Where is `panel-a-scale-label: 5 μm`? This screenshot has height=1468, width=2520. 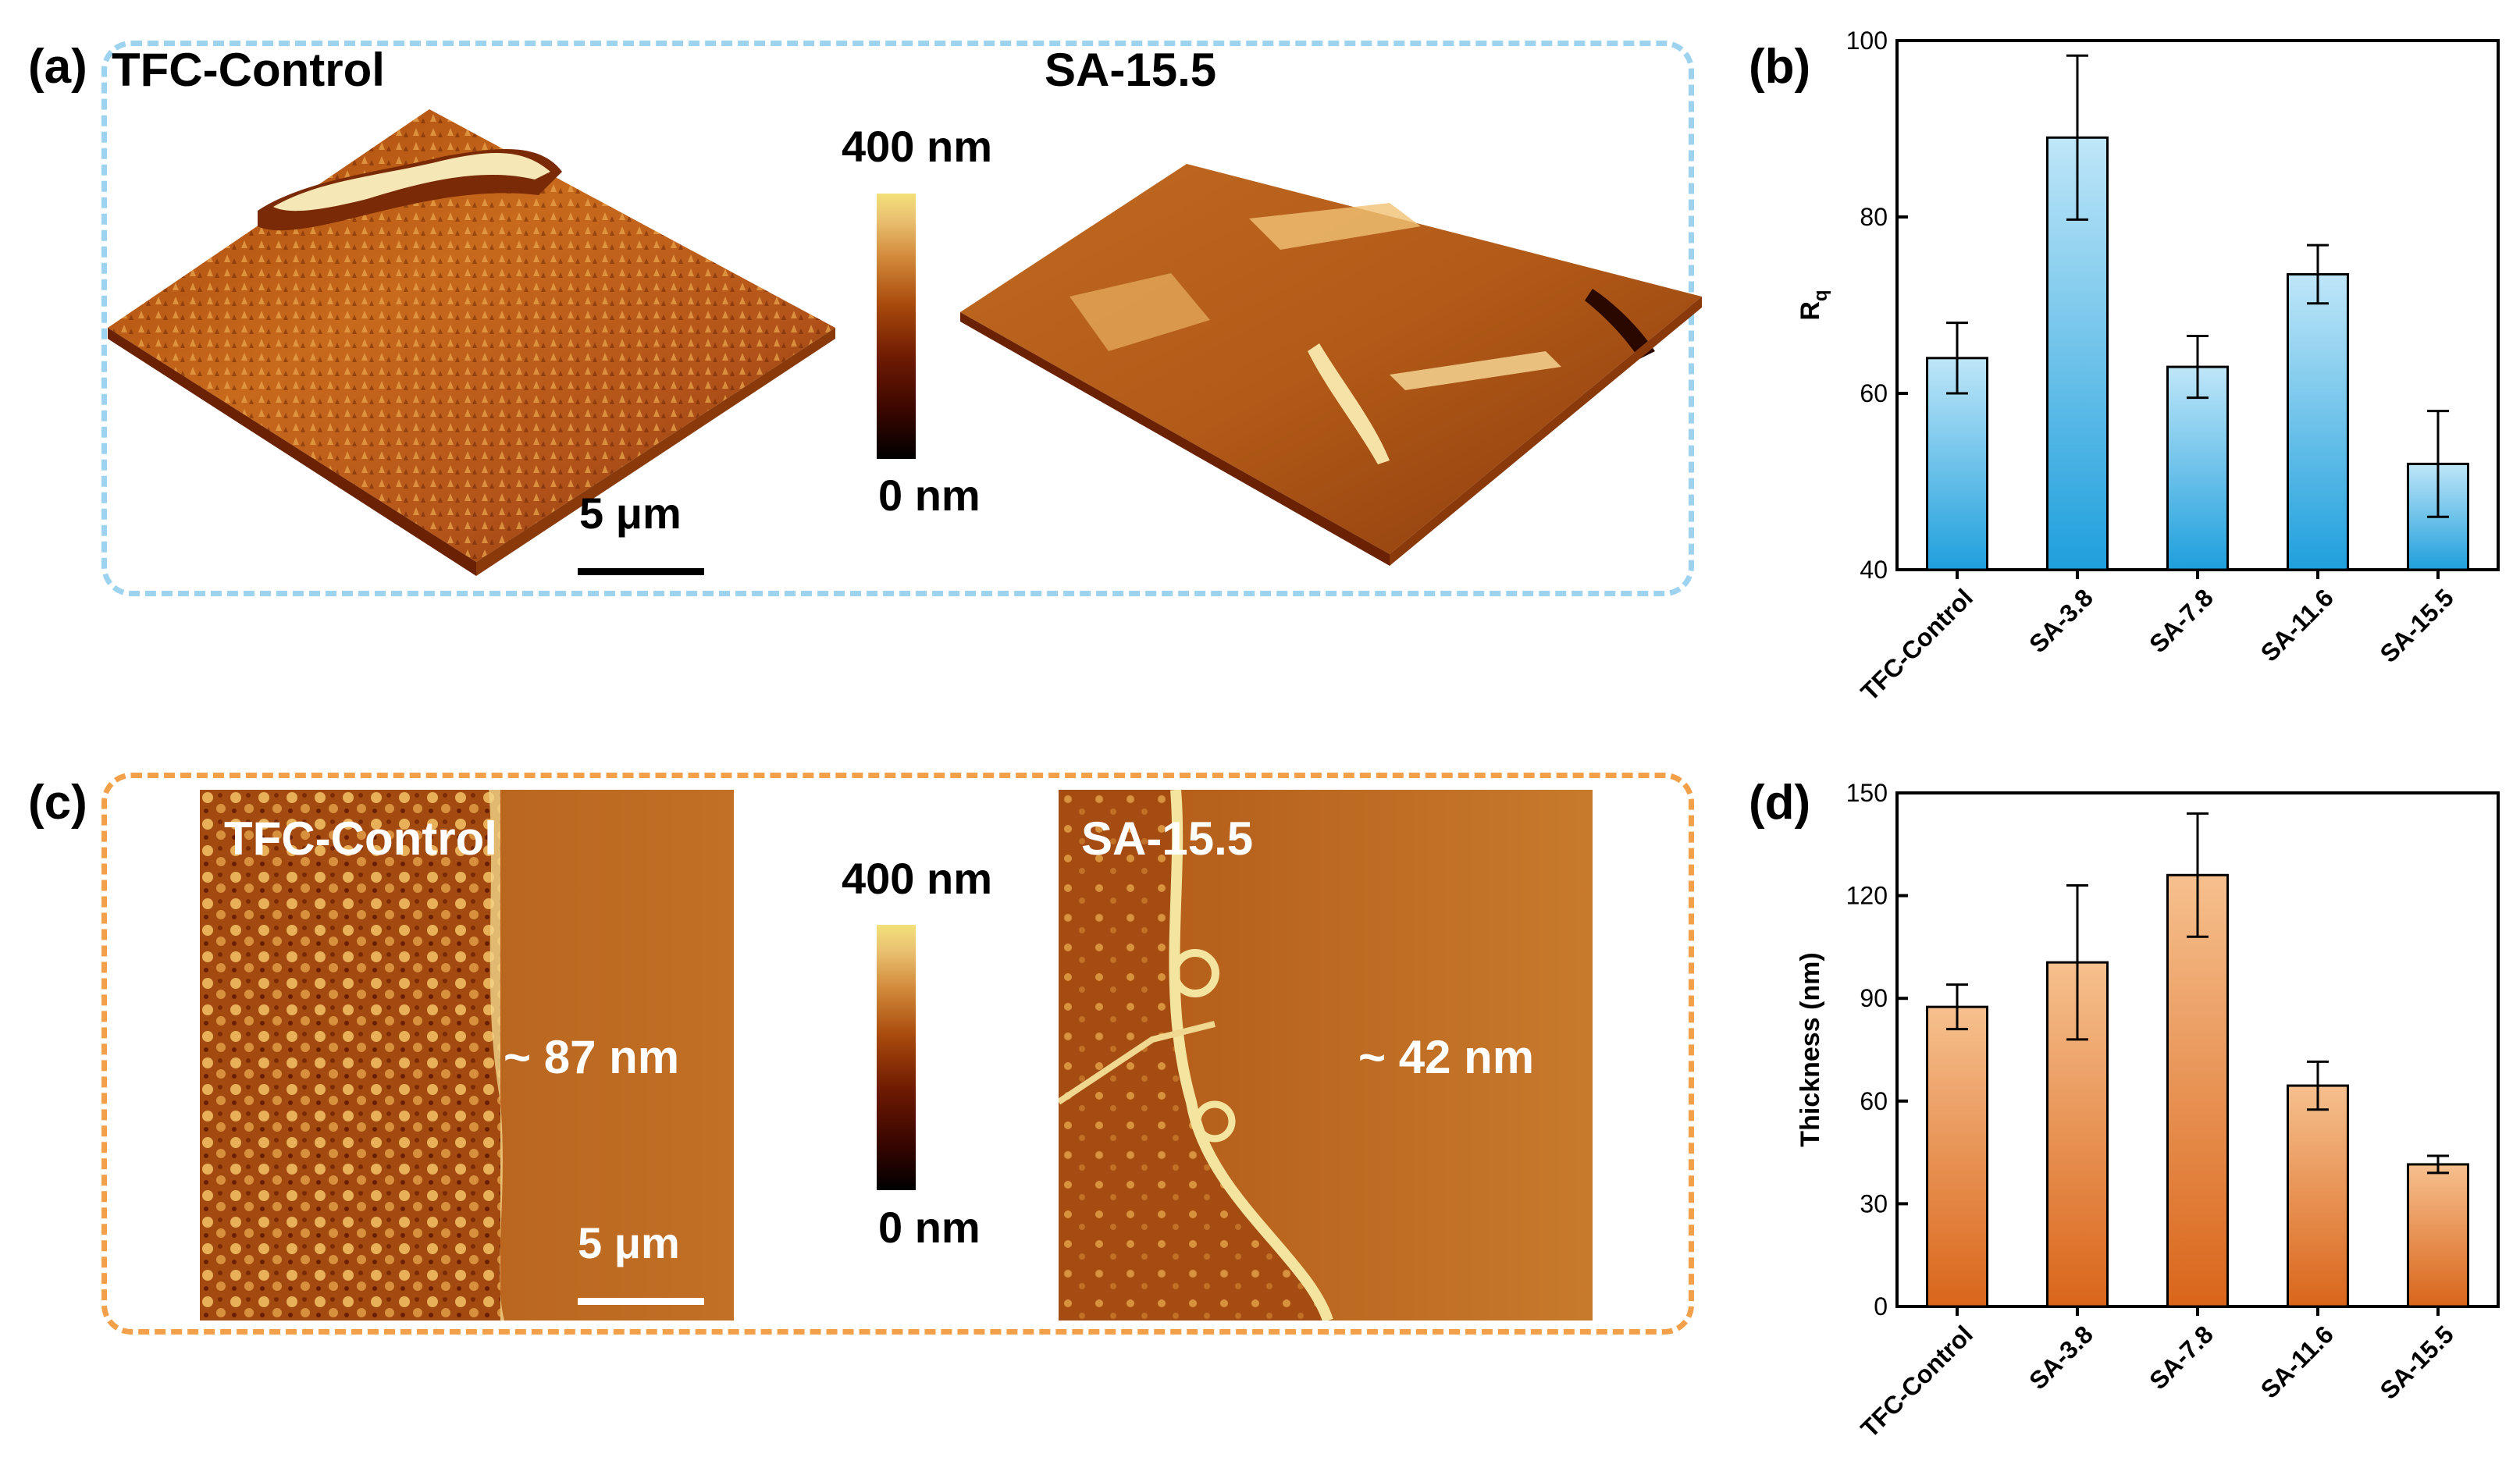
panel-a-scale-label: 5 μm is located at coordinates (630, 513).